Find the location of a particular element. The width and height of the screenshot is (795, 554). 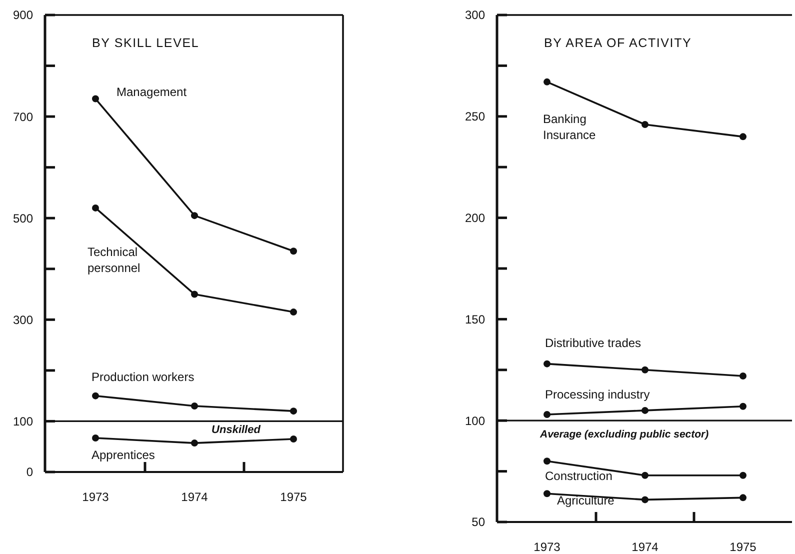

y-tick-label: 150 is located at coordinates (475, 319).